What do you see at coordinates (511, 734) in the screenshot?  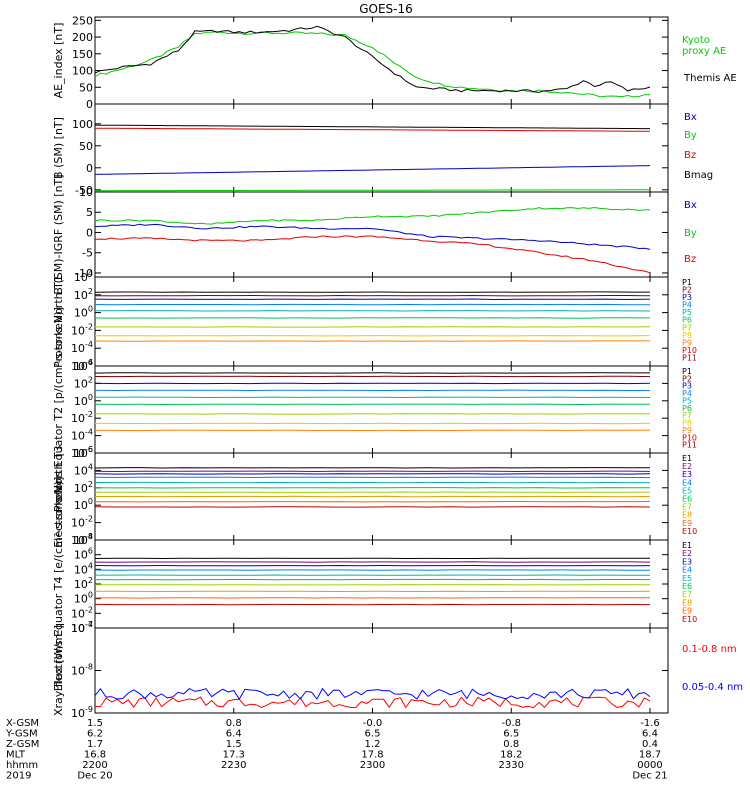 I see `x-tick-value: 6.5` at bounding box center [511, 734].